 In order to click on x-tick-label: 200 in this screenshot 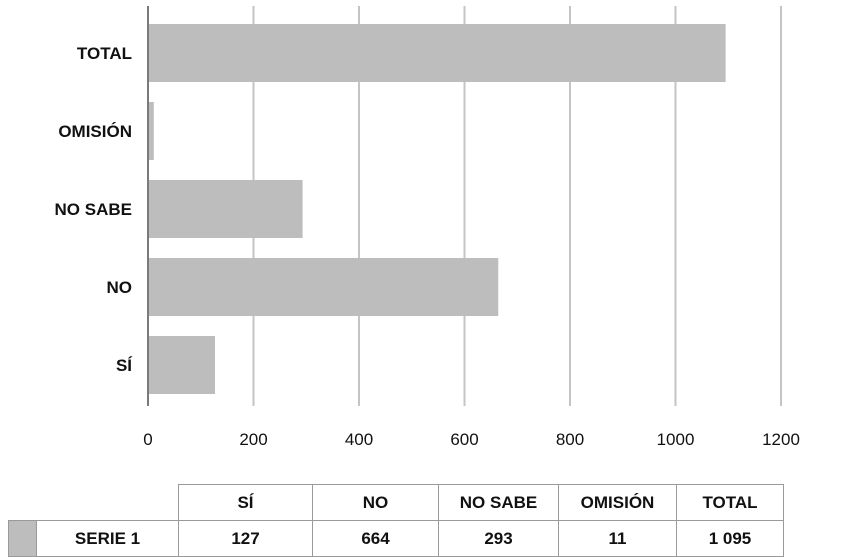, I will do `click(253, 439)`.